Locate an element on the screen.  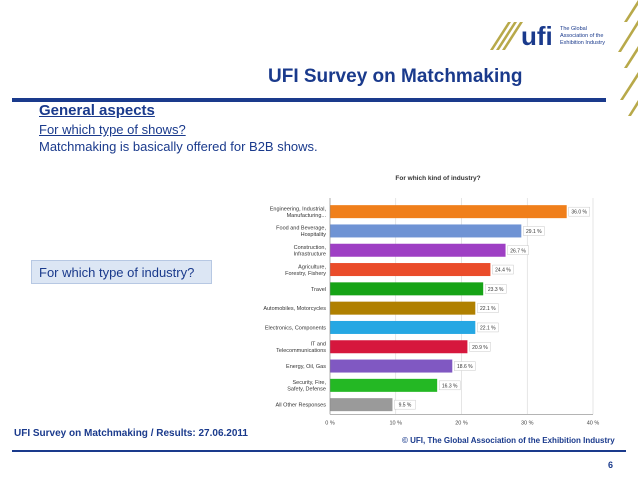
data-label: 18.6 % is located at coordinates (465, 367).